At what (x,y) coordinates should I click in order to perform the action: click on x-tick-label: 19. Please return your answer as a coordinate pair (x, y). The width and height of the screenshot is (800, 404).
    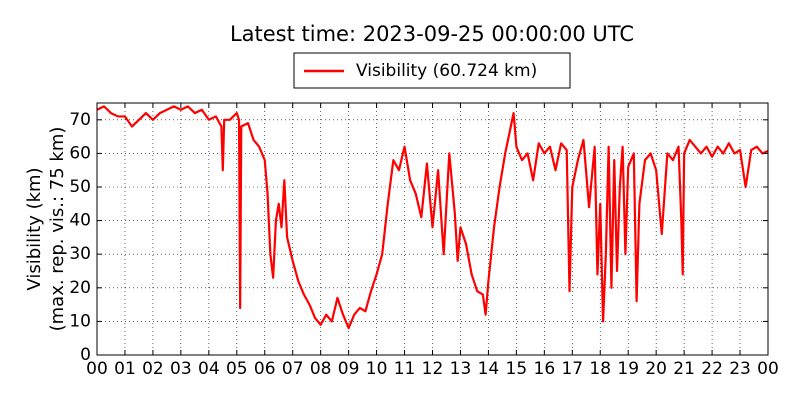
    Looking at the image, I should click on (628, 369).